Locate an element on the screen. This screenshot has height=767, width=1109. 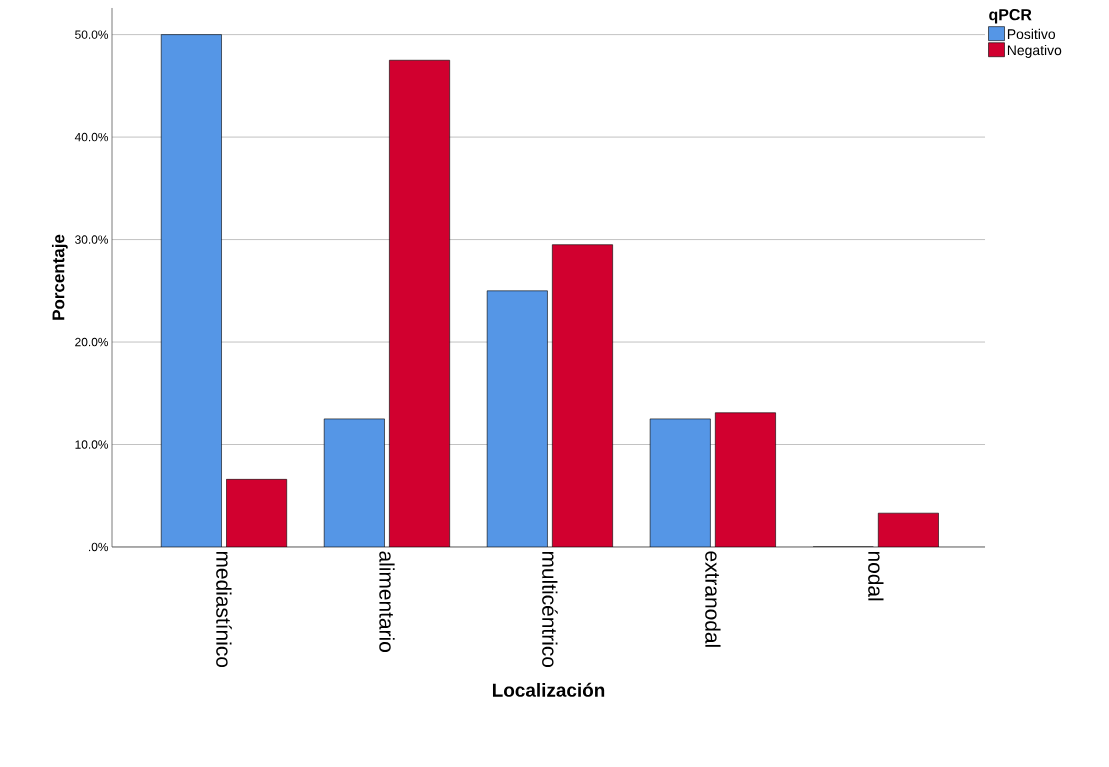
legend-label: Positivo is located at coordinates (1031, 34).